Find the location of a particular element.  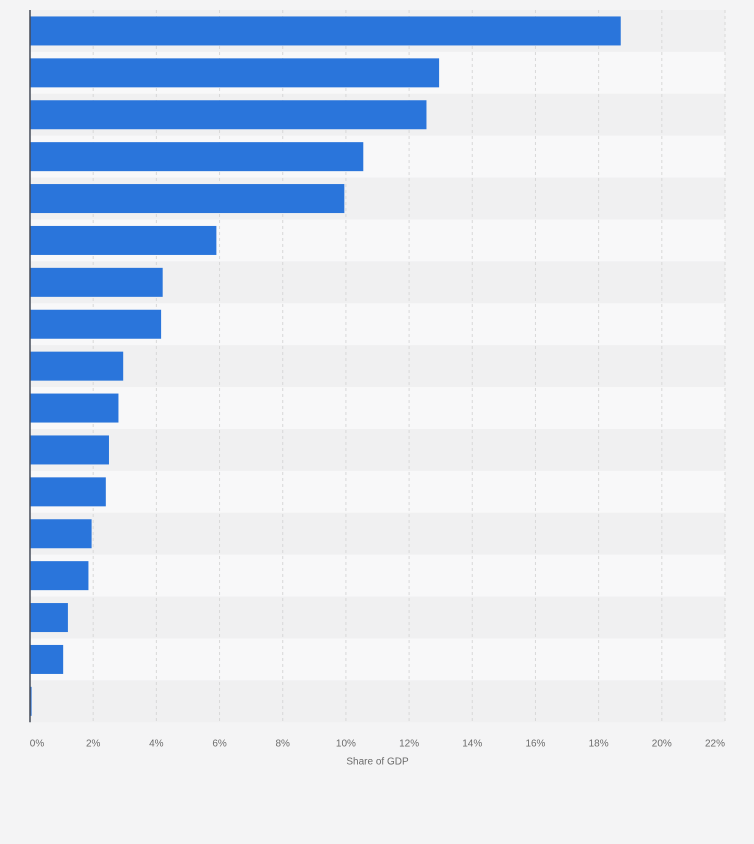

x-tick-label: 2% is located at coordinates (93, 743).